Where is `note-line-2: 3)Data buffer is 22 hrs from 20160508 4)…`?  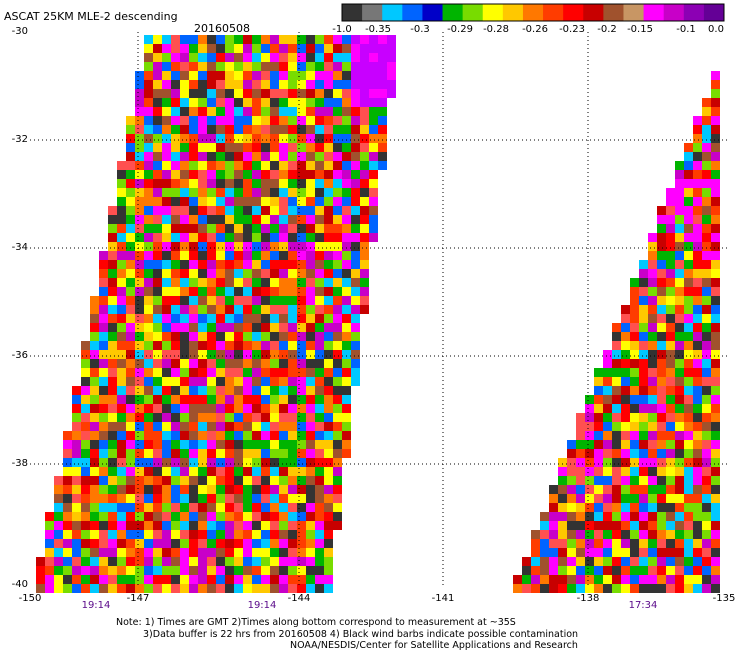
note-line-2: 3)Data buffer is 22 hrs from 20160508 4)… is located at coordinates (361, 634).